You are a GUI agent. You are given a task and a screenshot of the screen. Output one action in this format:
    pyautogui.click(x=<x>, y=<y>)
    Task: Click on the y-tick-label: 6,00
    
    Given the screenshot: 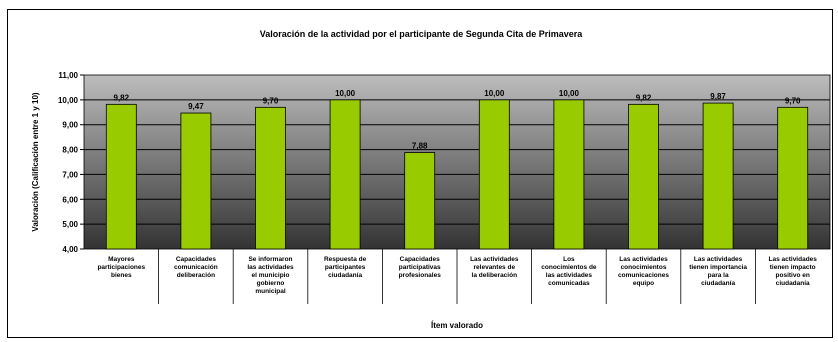 What is the action you would take?
    pyautogui.click(x=70, y=199)
    